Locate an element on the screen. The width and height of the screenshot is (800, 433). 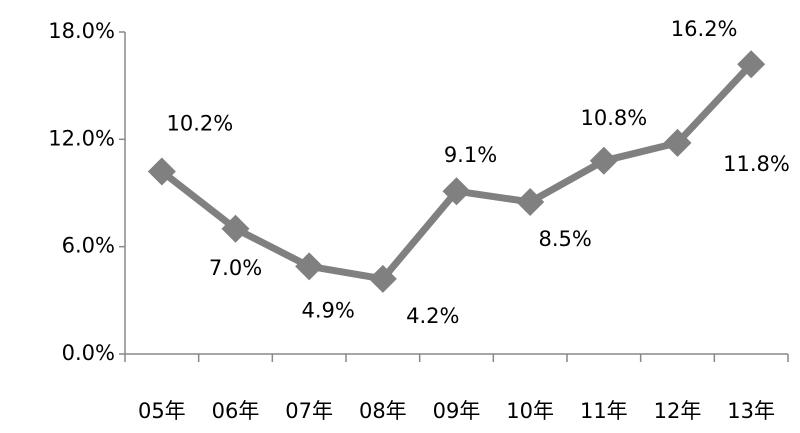
y-tick-label: 18.0% is located at coordinates (81, 31).